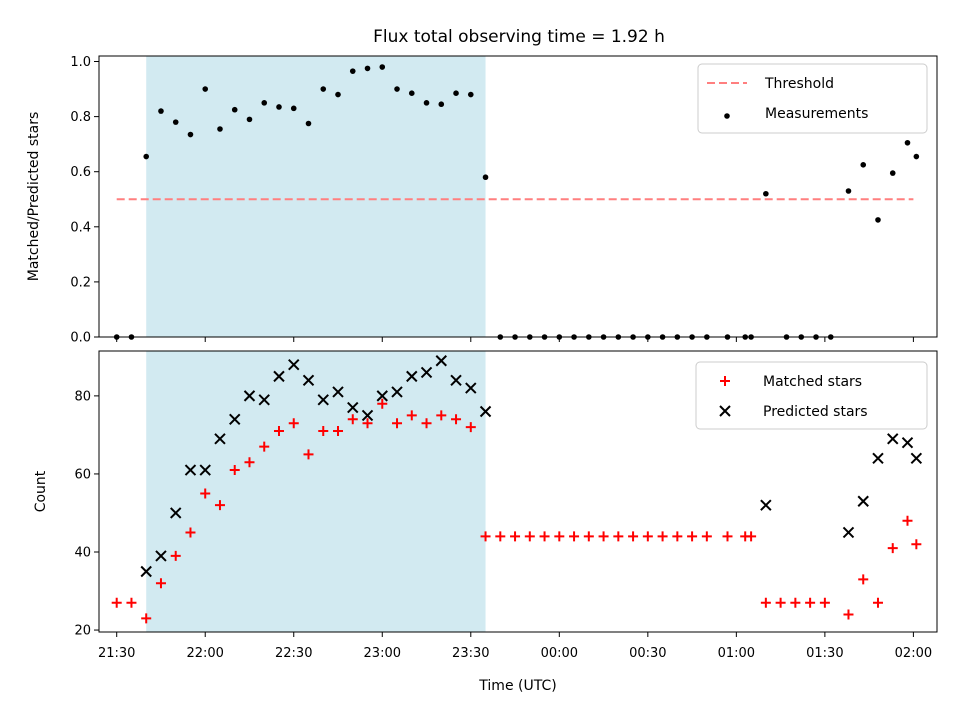  Describe the element at coordinates (82, 552) in the screenshot. I see `y-tick-label: 40` at that location.